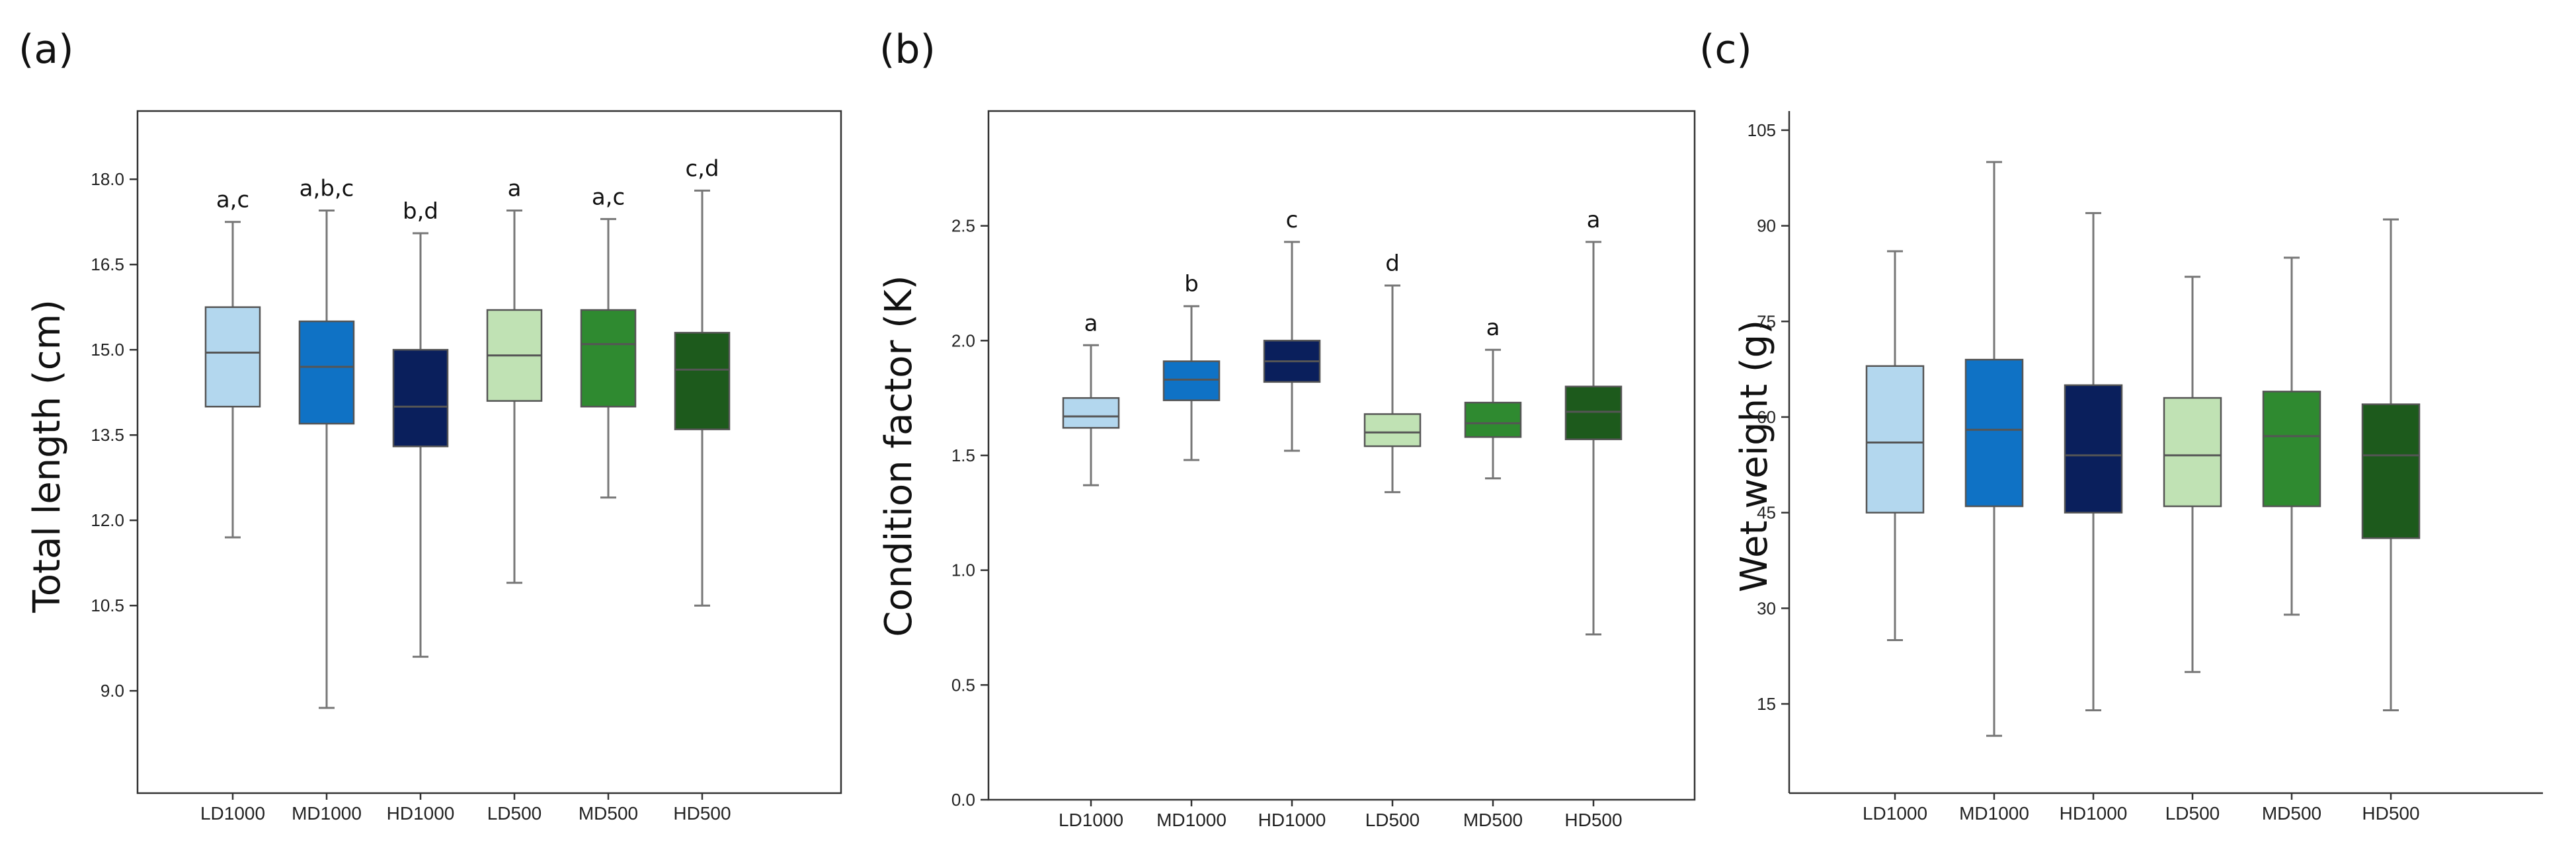  Describe the element at coordinates (963, 340) in the screenshot. I see `y-tick-label: 2.0` at that location.